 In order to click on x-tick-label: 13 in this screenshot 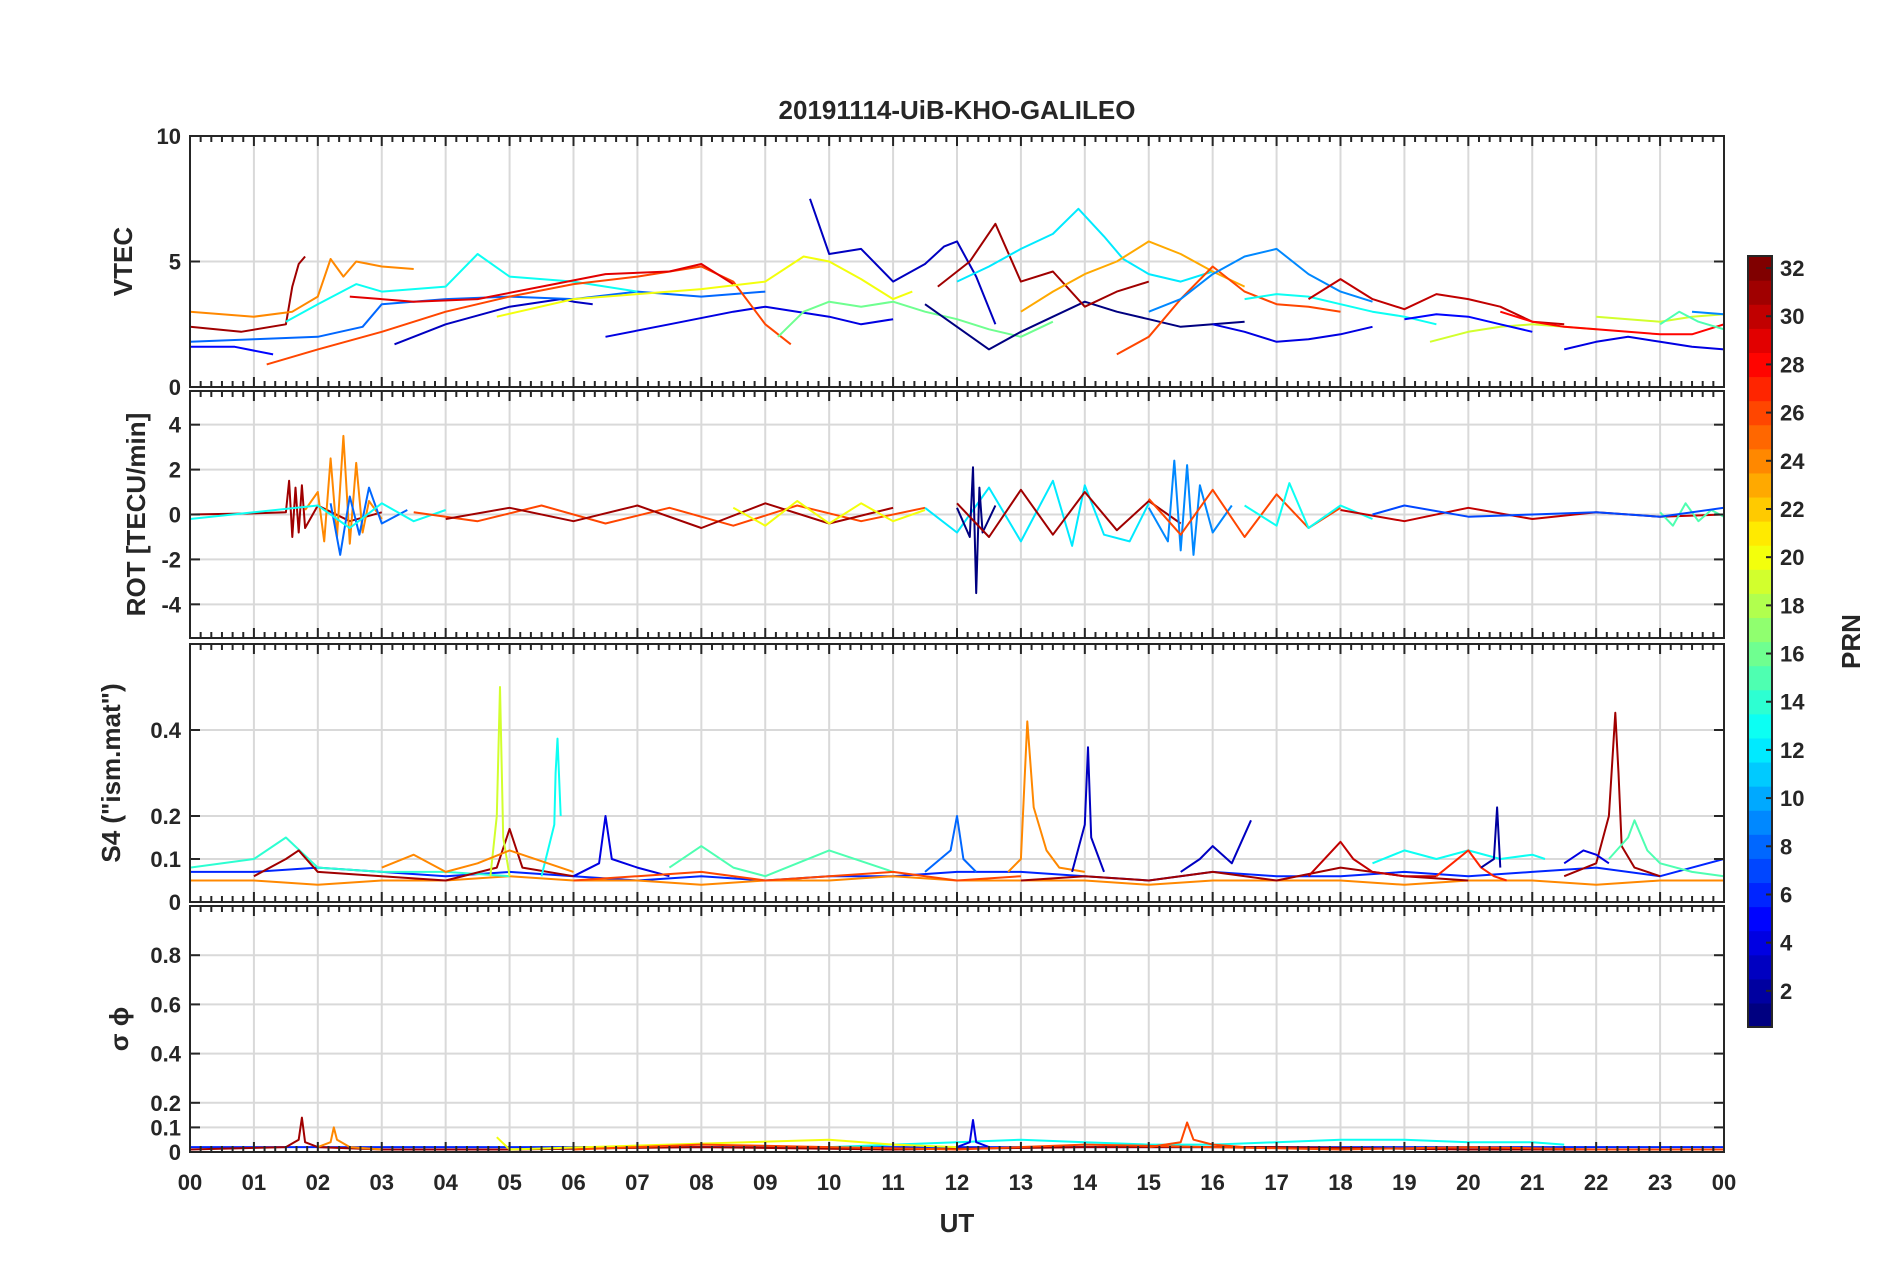, I will do `click(1021, 1182)`.